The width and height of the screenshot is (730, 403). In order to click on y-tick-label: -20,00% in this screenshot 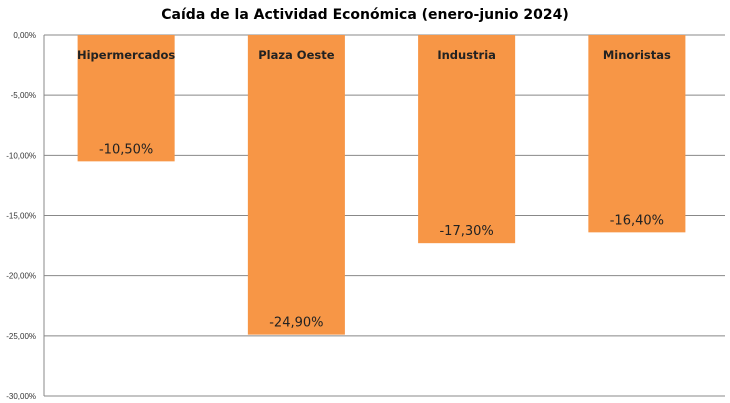, I will do `click(21, 276)`.